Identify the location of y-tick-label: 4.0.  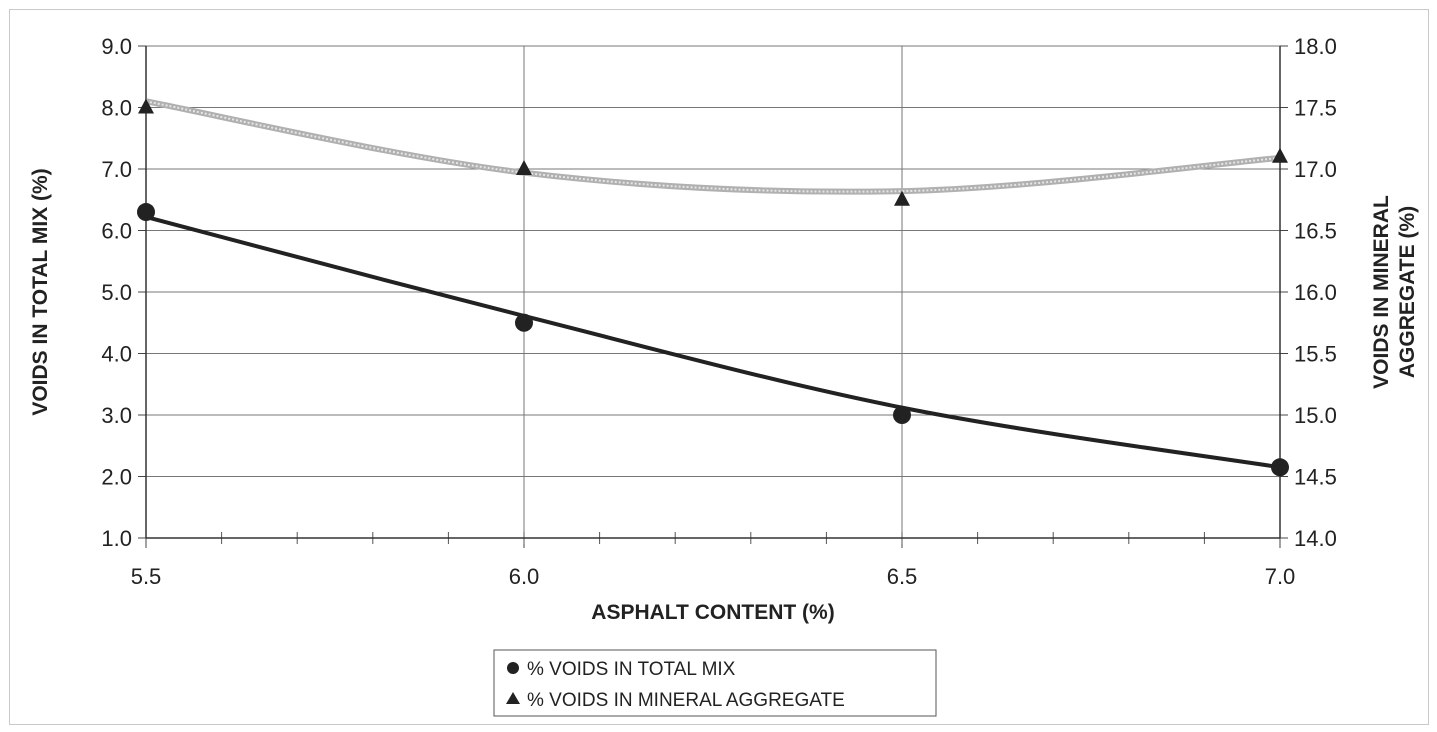
(116, 354).